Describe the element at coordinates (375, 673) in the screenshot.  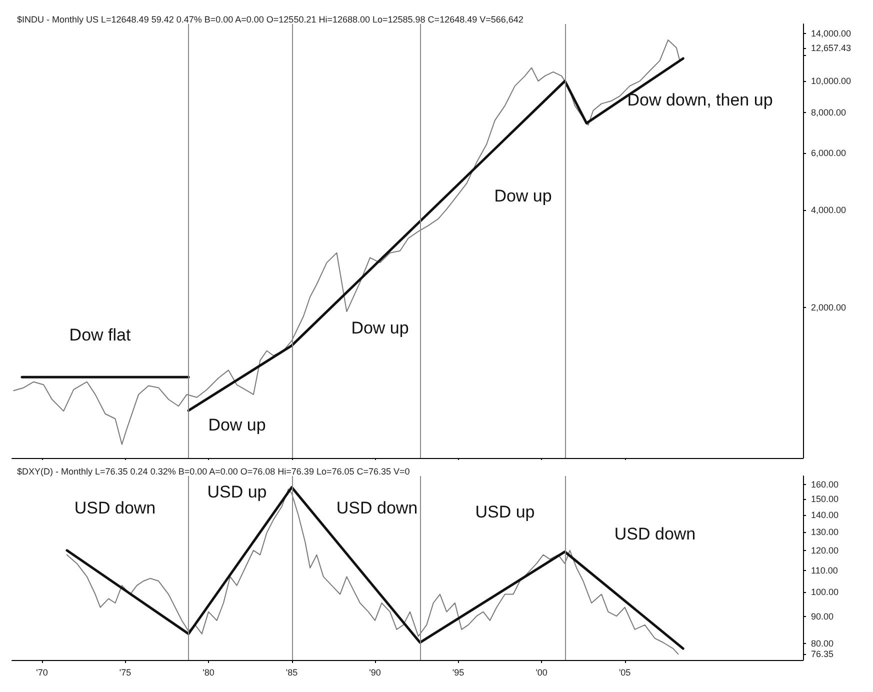
I see `x-tick-label: '90` at that location.